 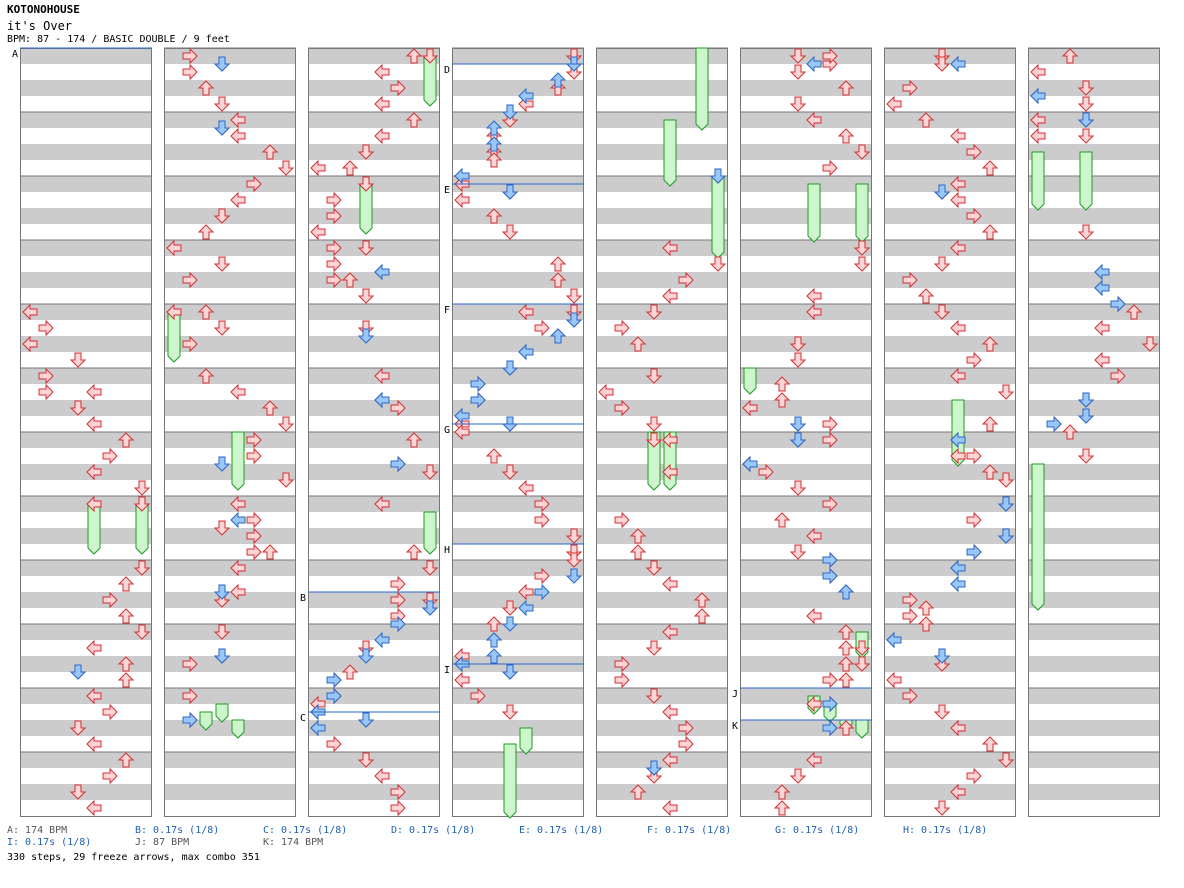 I want to click on legend-entry: G: 0.17s (1/8), so click(x=817, y=830).